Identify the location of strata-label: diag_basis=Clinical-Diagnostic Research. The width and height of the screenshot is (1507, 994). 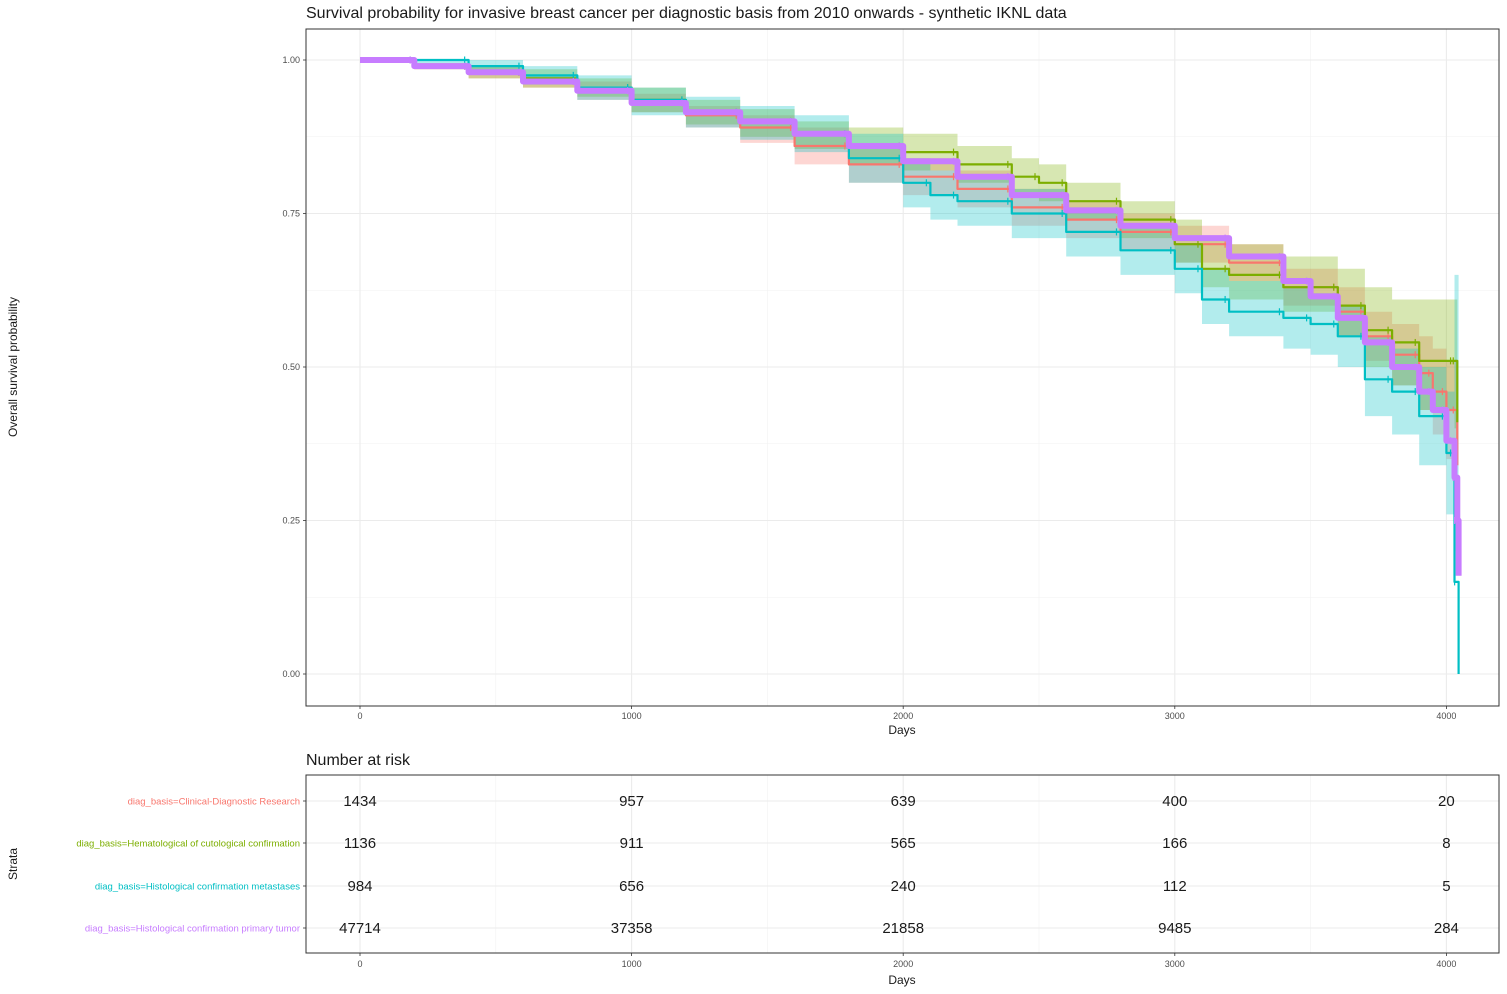
(214, 802).